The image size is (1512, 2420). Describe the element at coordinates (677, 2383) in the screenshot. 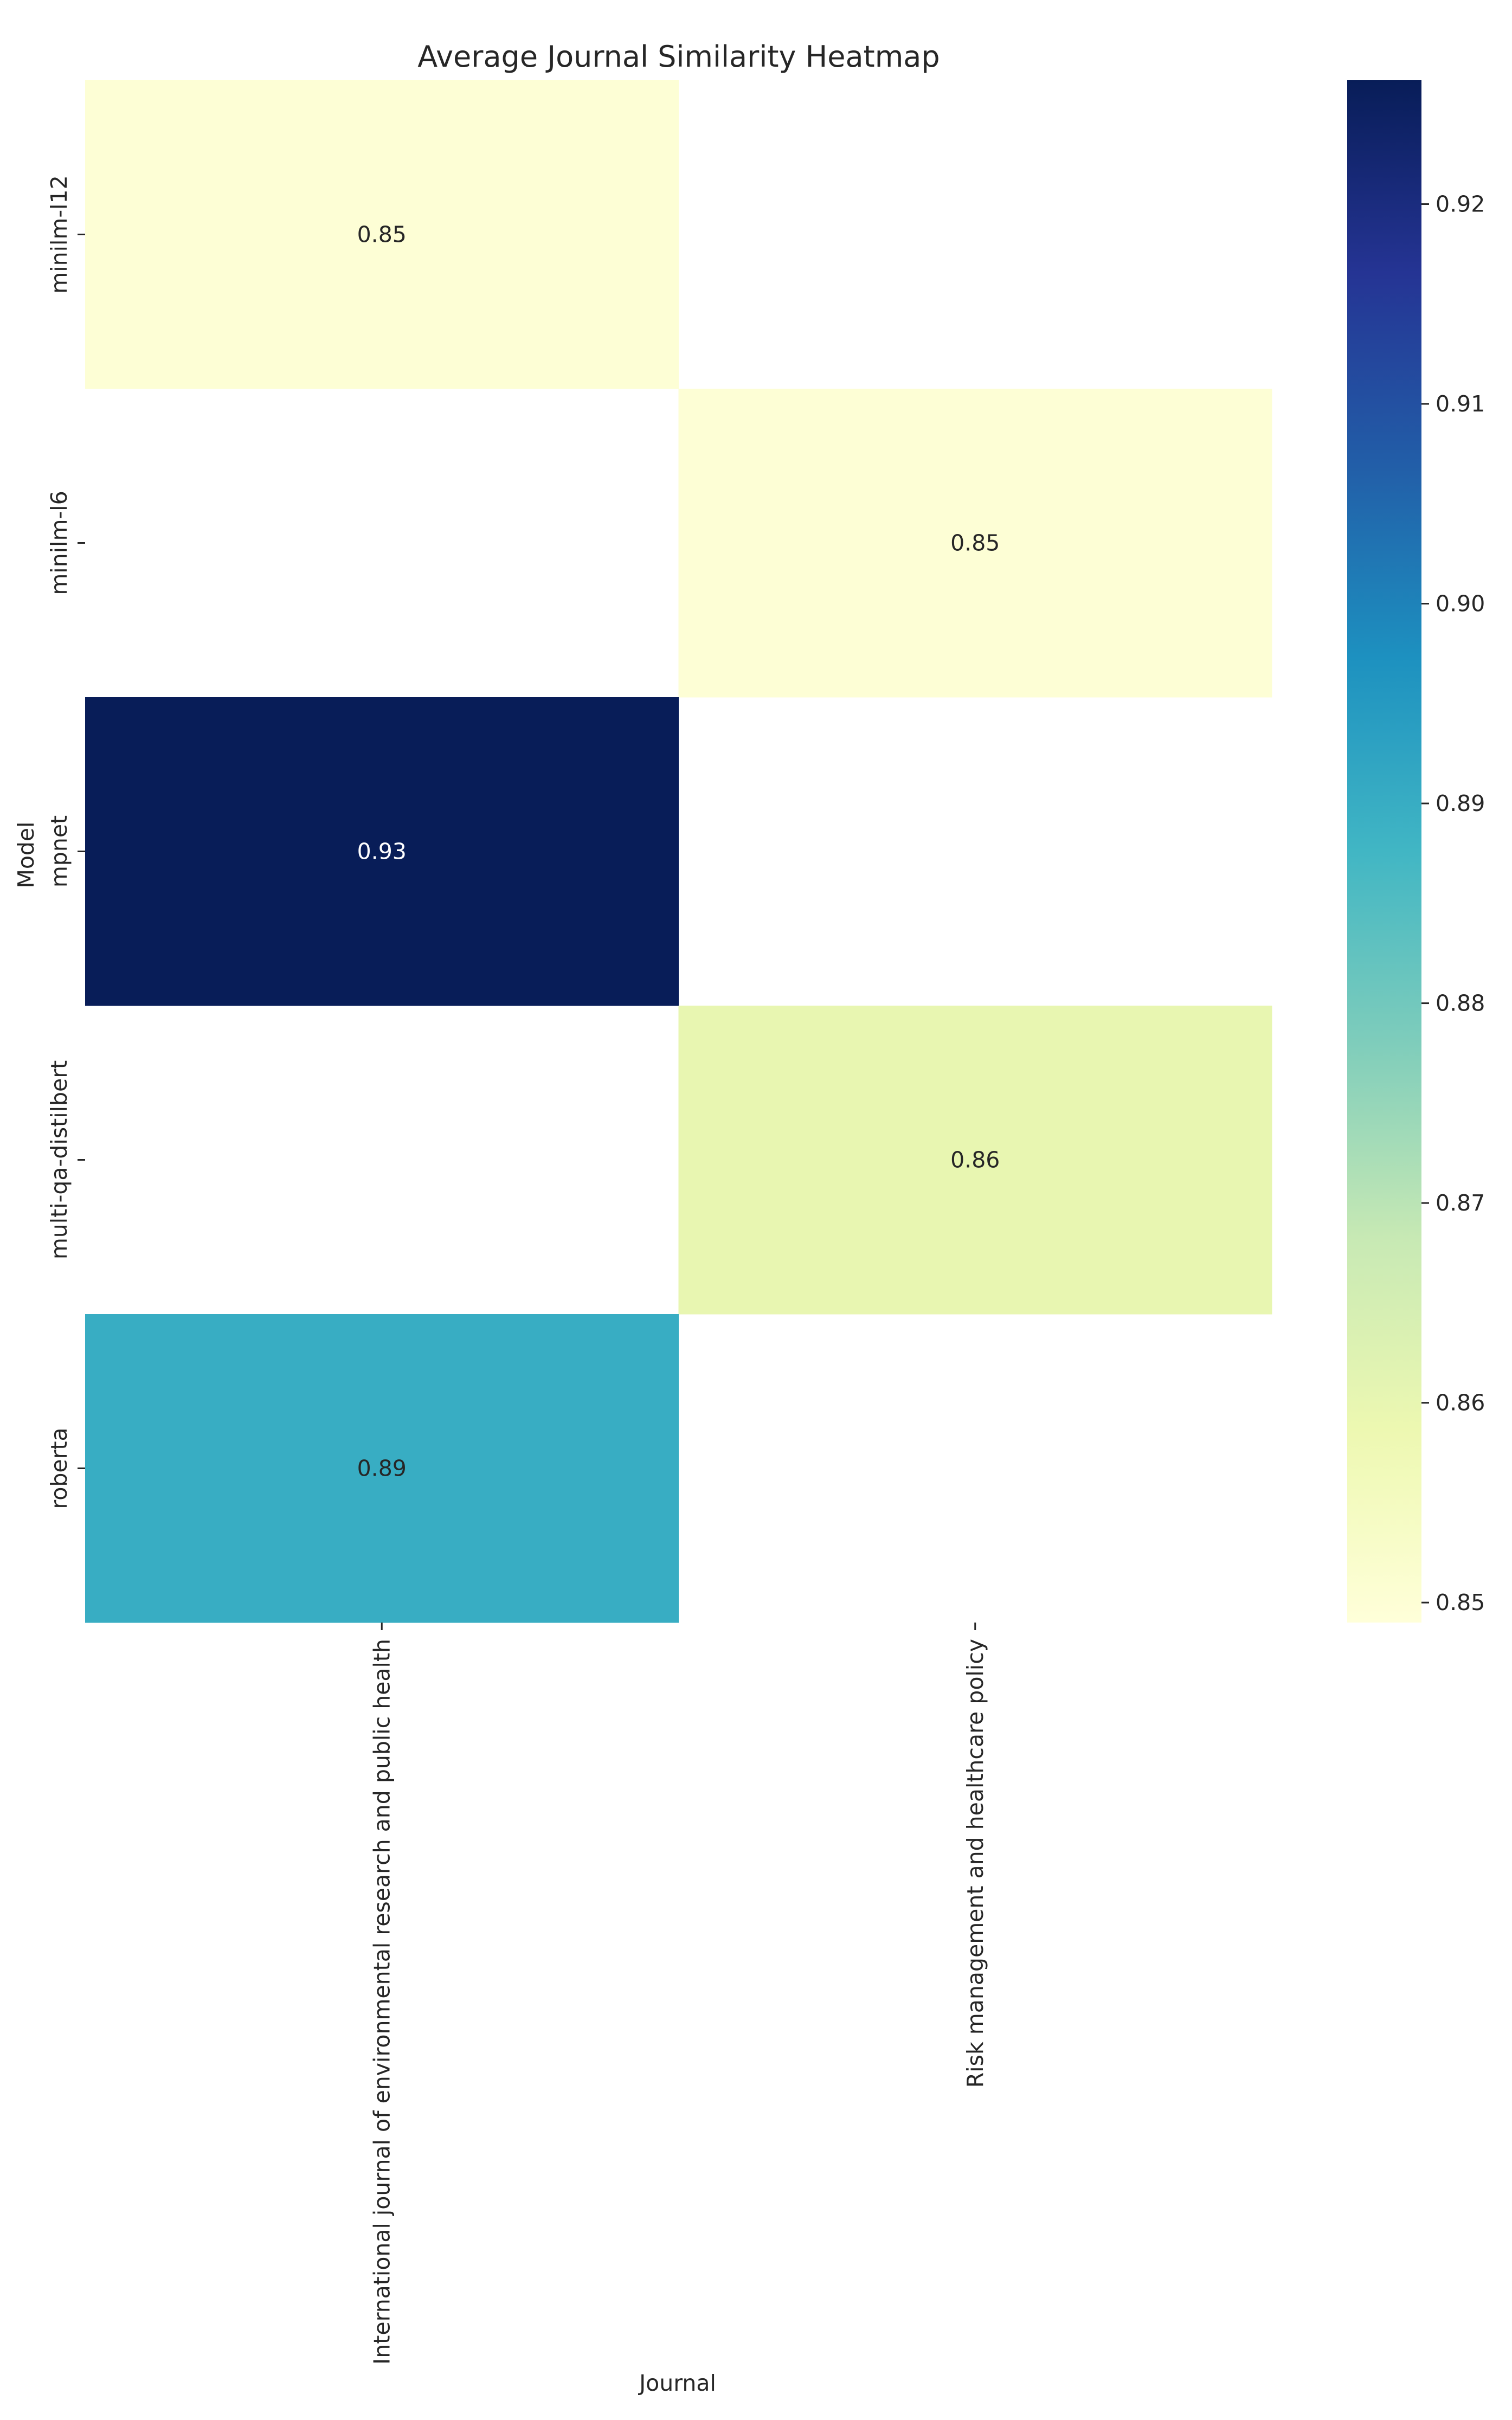

I see `x-axis-label: Journal` at that location.